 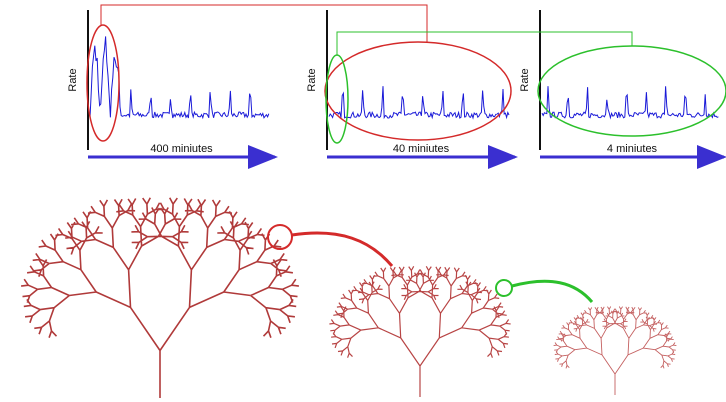 What do you see at coordinates (421, 149) in the screenshot?
I see `x-axis-label: 40 miniutes` at bounding box center [421, 149].